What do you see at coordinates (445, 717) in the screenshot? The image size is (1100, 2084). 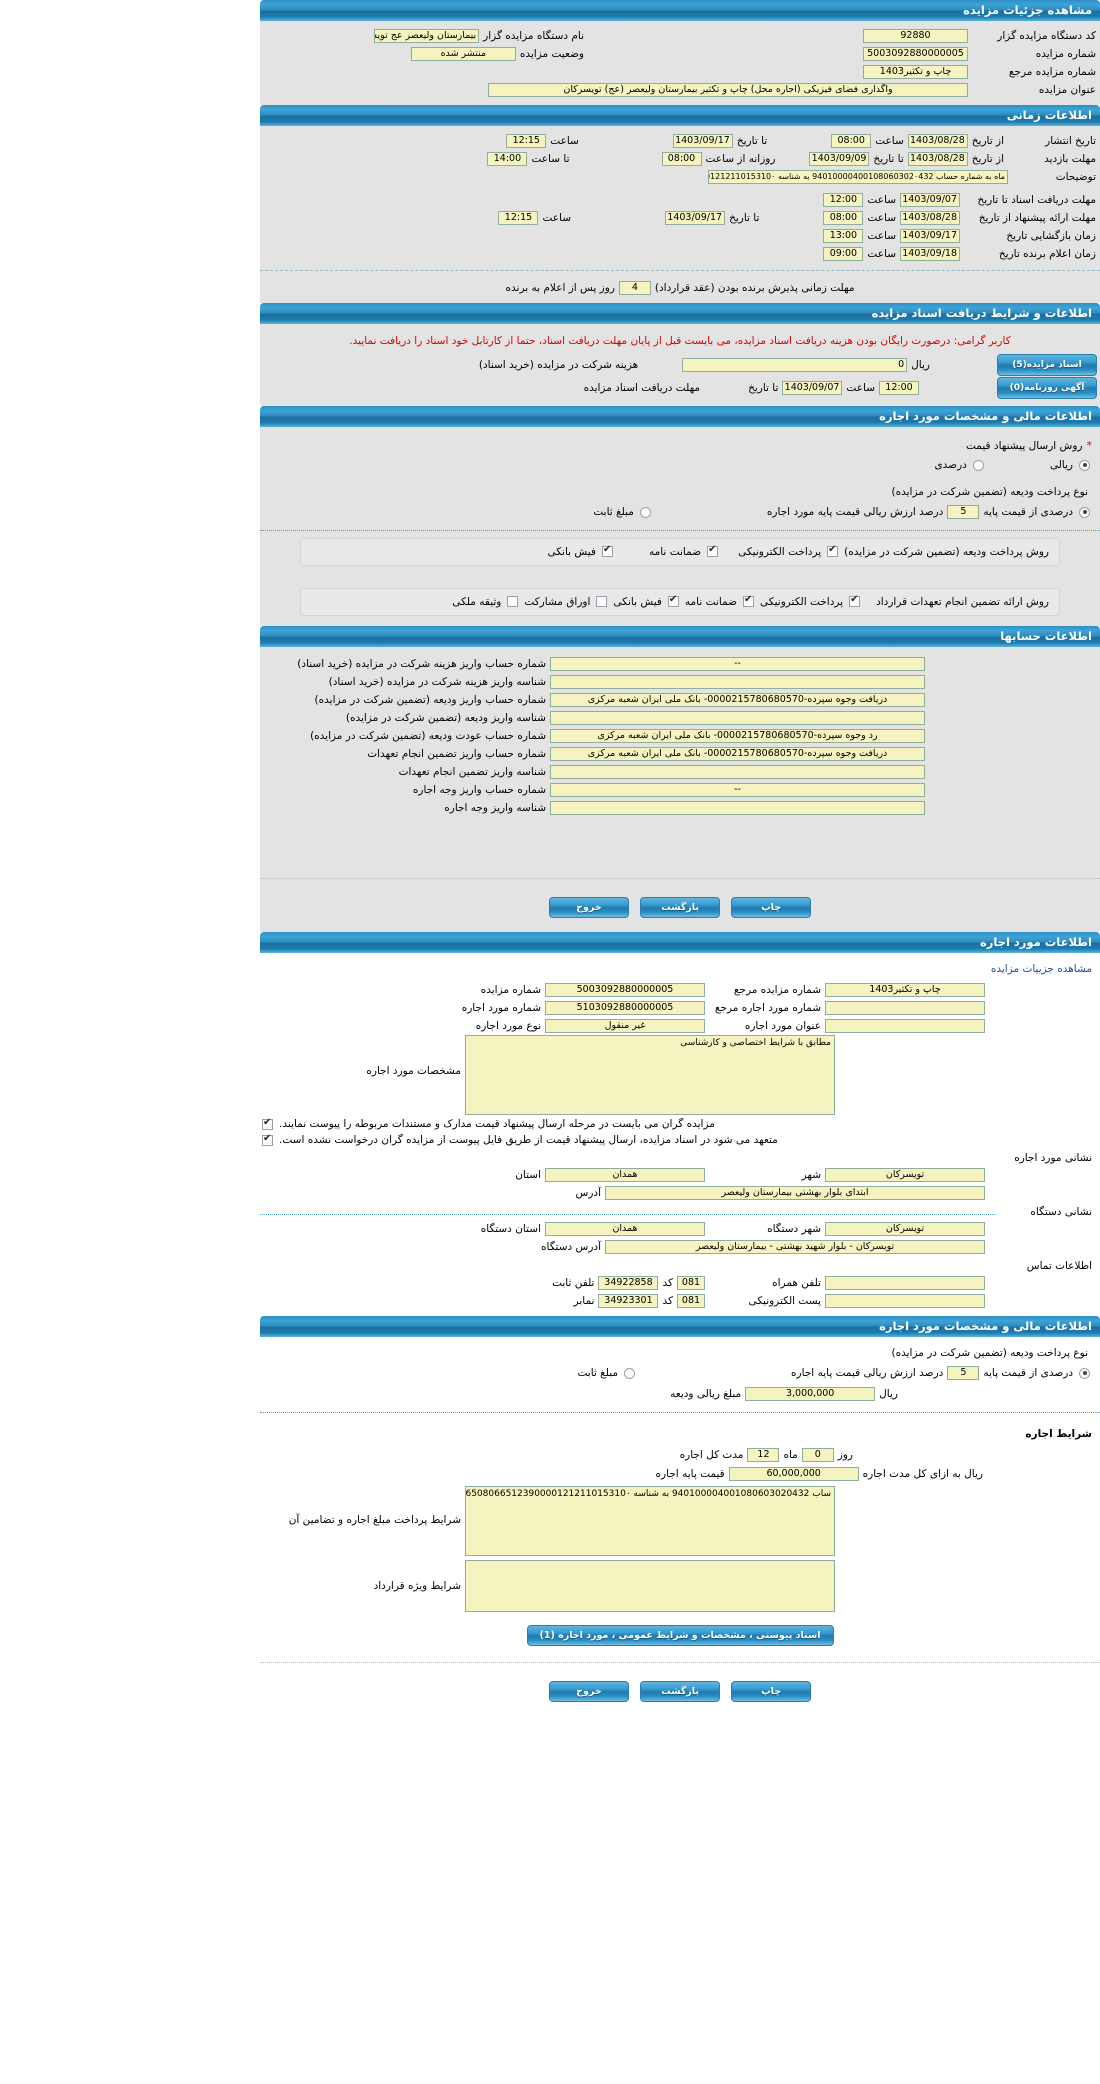 I see `label-account-3: شناسه واریز ودیعه (تضمین شرکت در مزایده)` at bounding box center [445, 717].